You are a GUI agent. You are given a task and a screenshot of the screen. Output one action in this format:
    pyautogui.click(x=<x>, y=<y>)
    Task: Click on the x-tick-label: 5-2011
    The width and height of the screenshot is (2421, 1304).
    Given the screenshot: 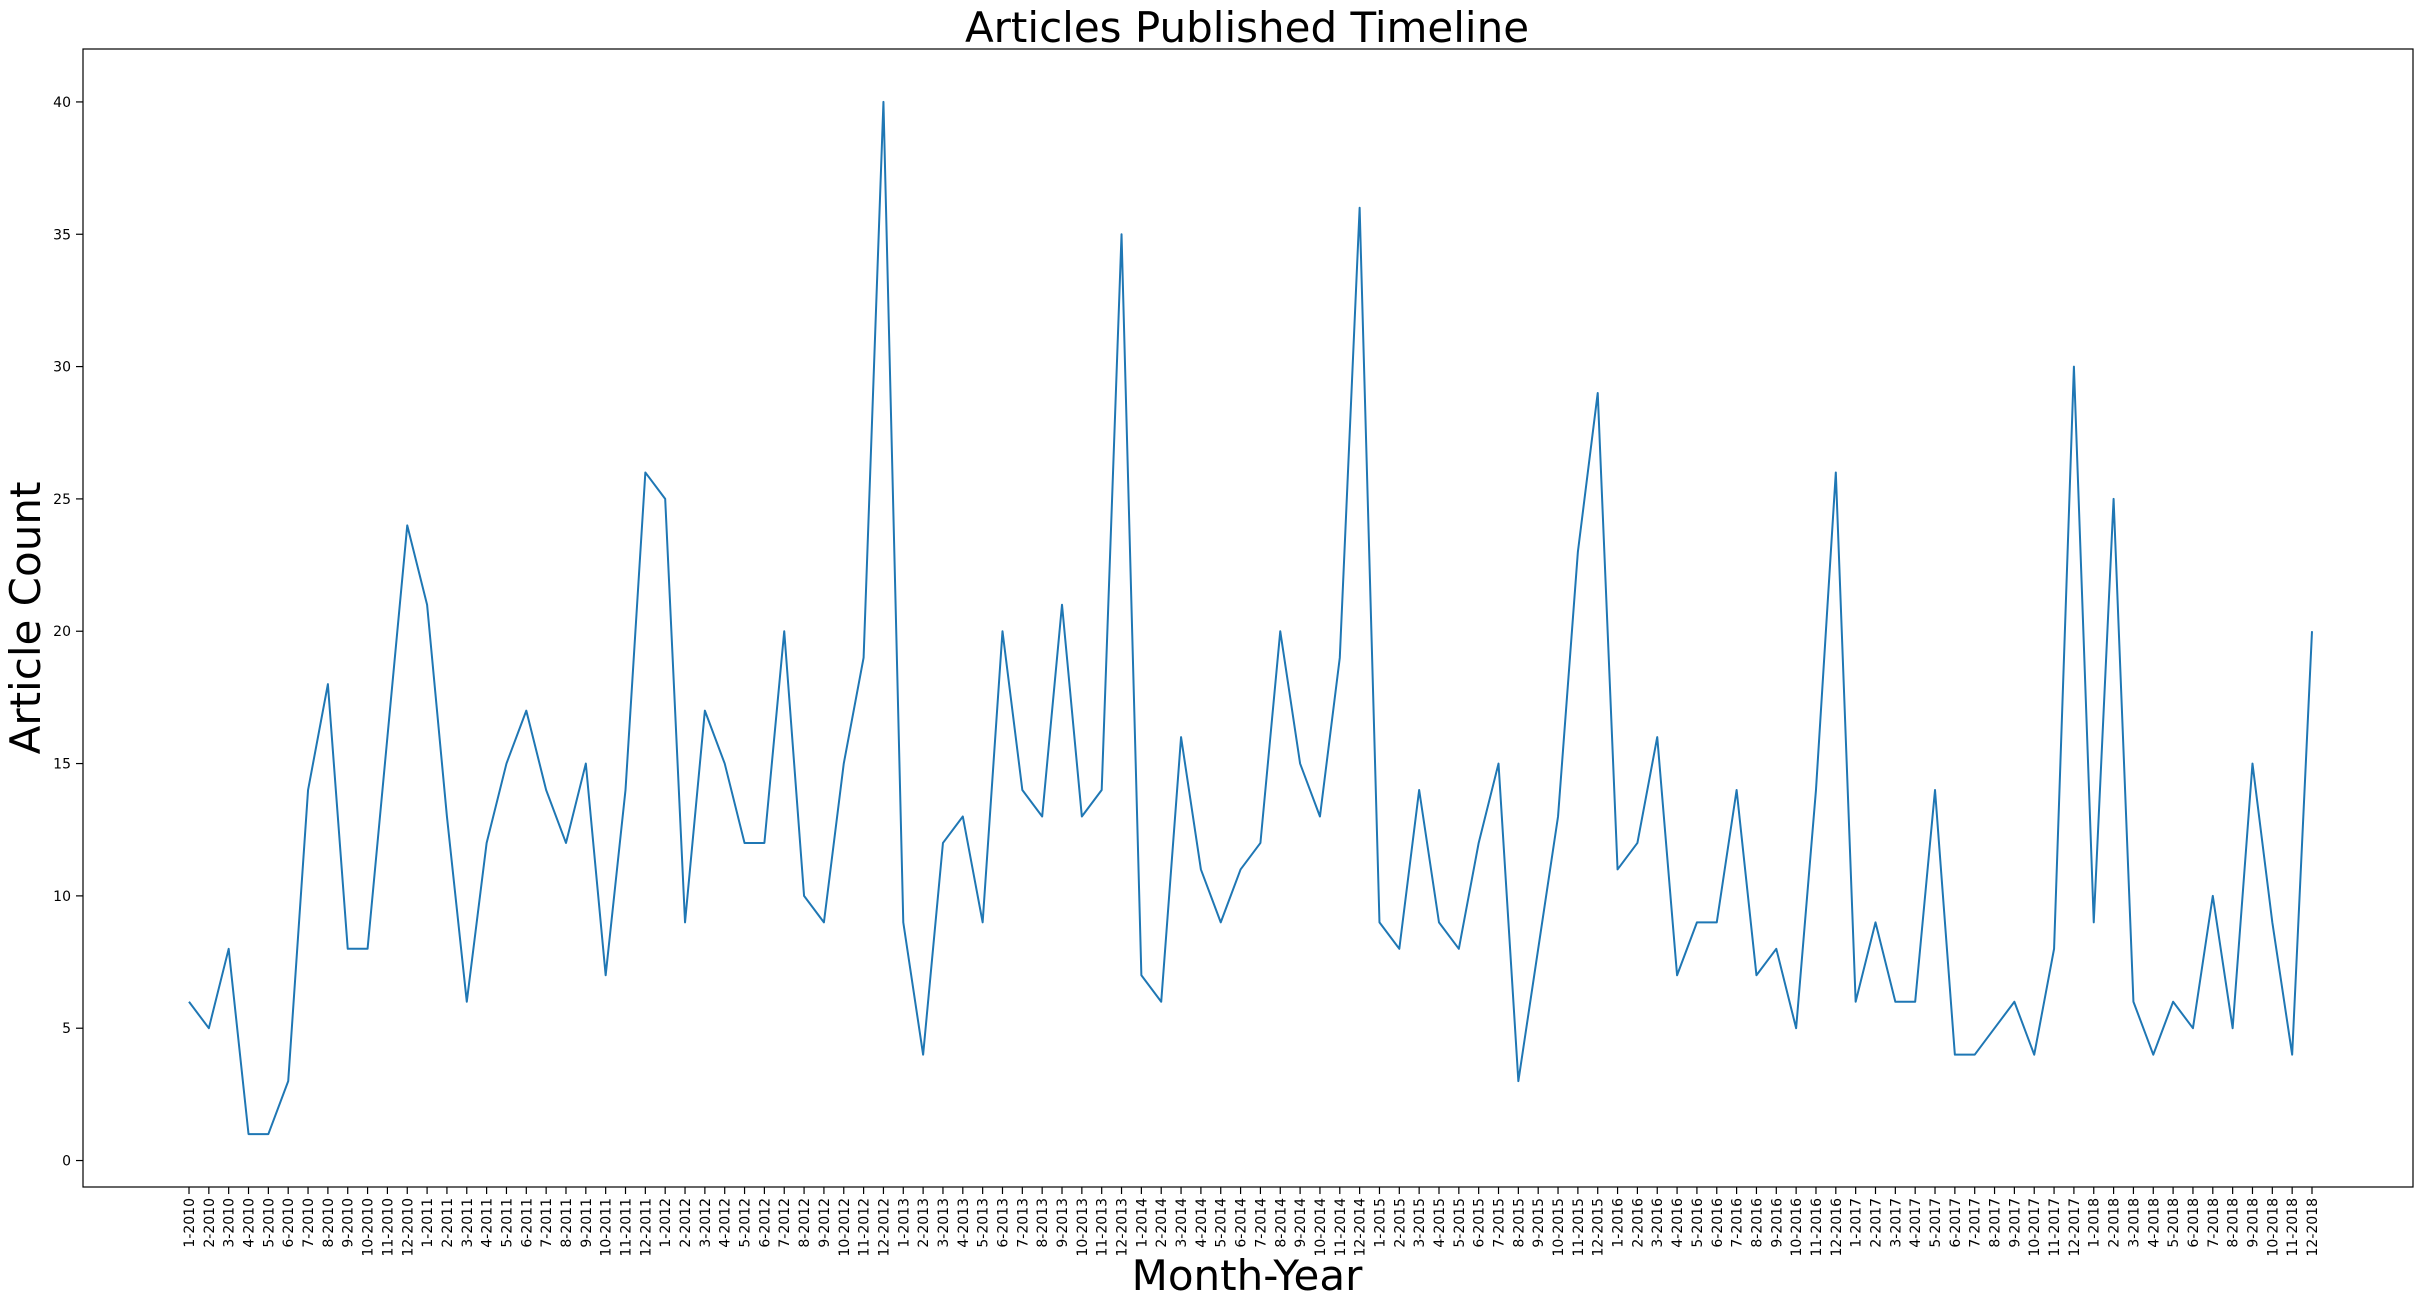 What is the action you would take?
    pyautogui.click(x=507, y=1223)
    